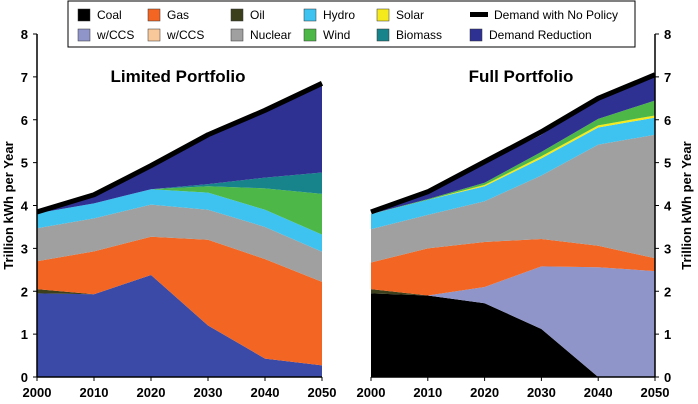 The image size is (698, 404). What do you see at coordinates (336, 35) in the screenshot?
I see `legend-label-wind: Wind` at bounding box center [336, 35].